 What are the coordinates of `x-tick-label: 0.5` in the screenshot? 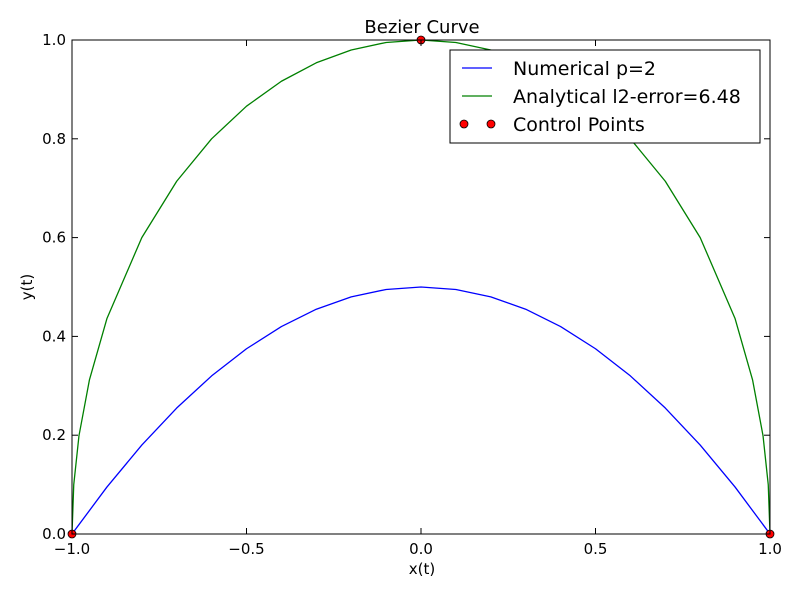 It's located at (596, 549).